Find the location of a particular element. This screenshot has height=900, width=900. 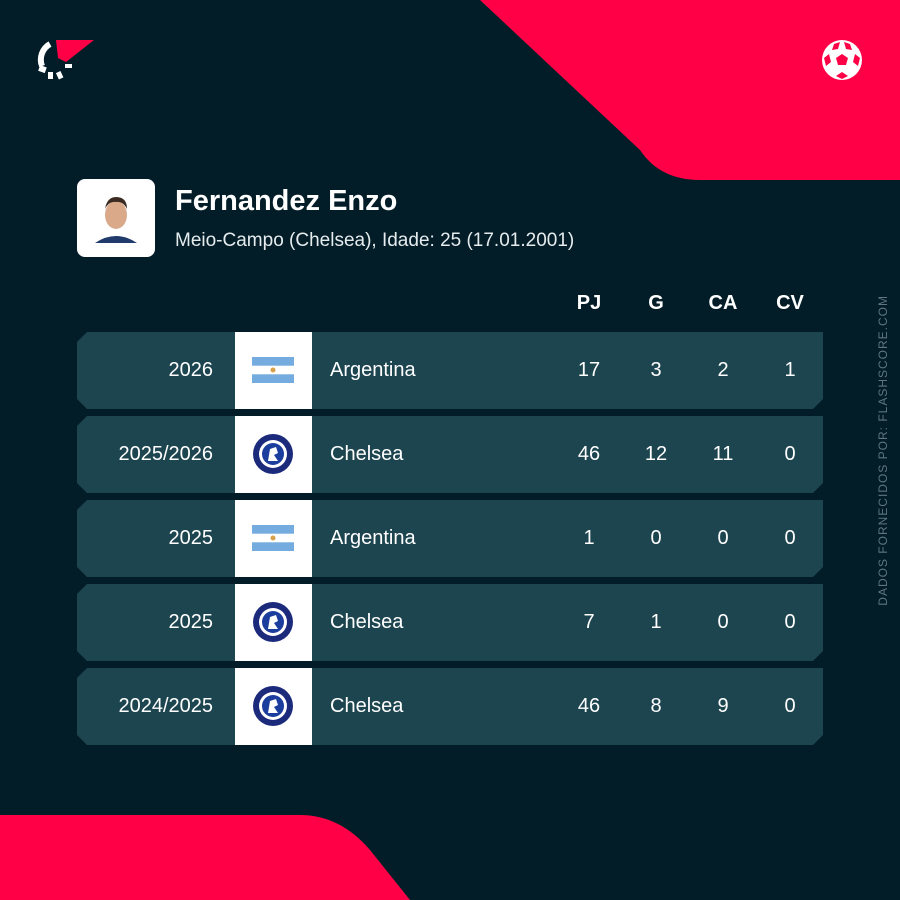

table-row: 2024/2025 Chelsea 46 8 9 0 is located at coordinates (450, 706).